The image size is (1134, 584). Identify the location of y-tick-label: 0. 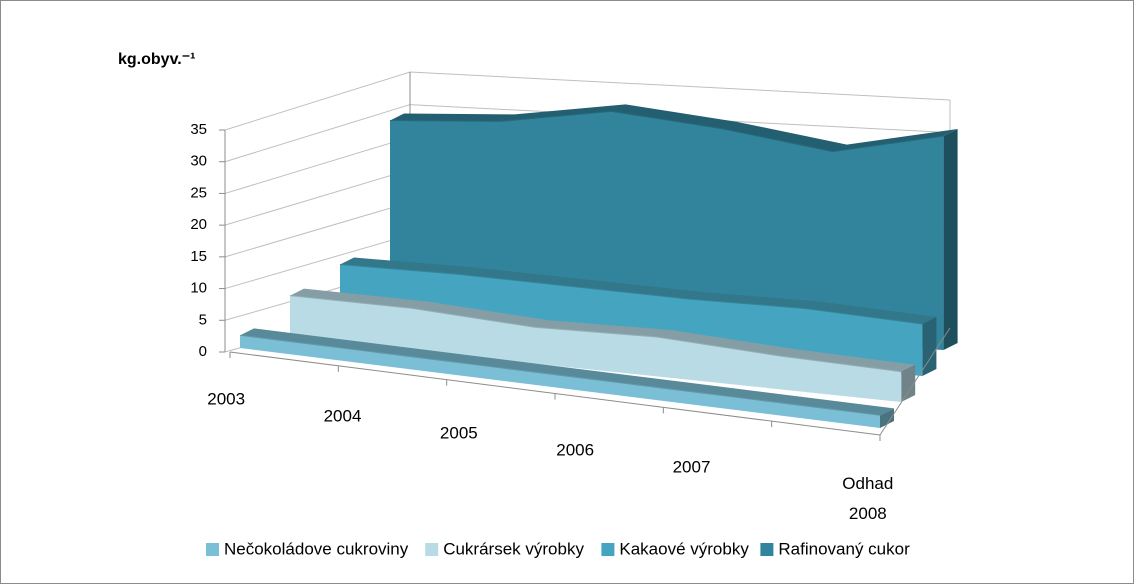
(203, 351).